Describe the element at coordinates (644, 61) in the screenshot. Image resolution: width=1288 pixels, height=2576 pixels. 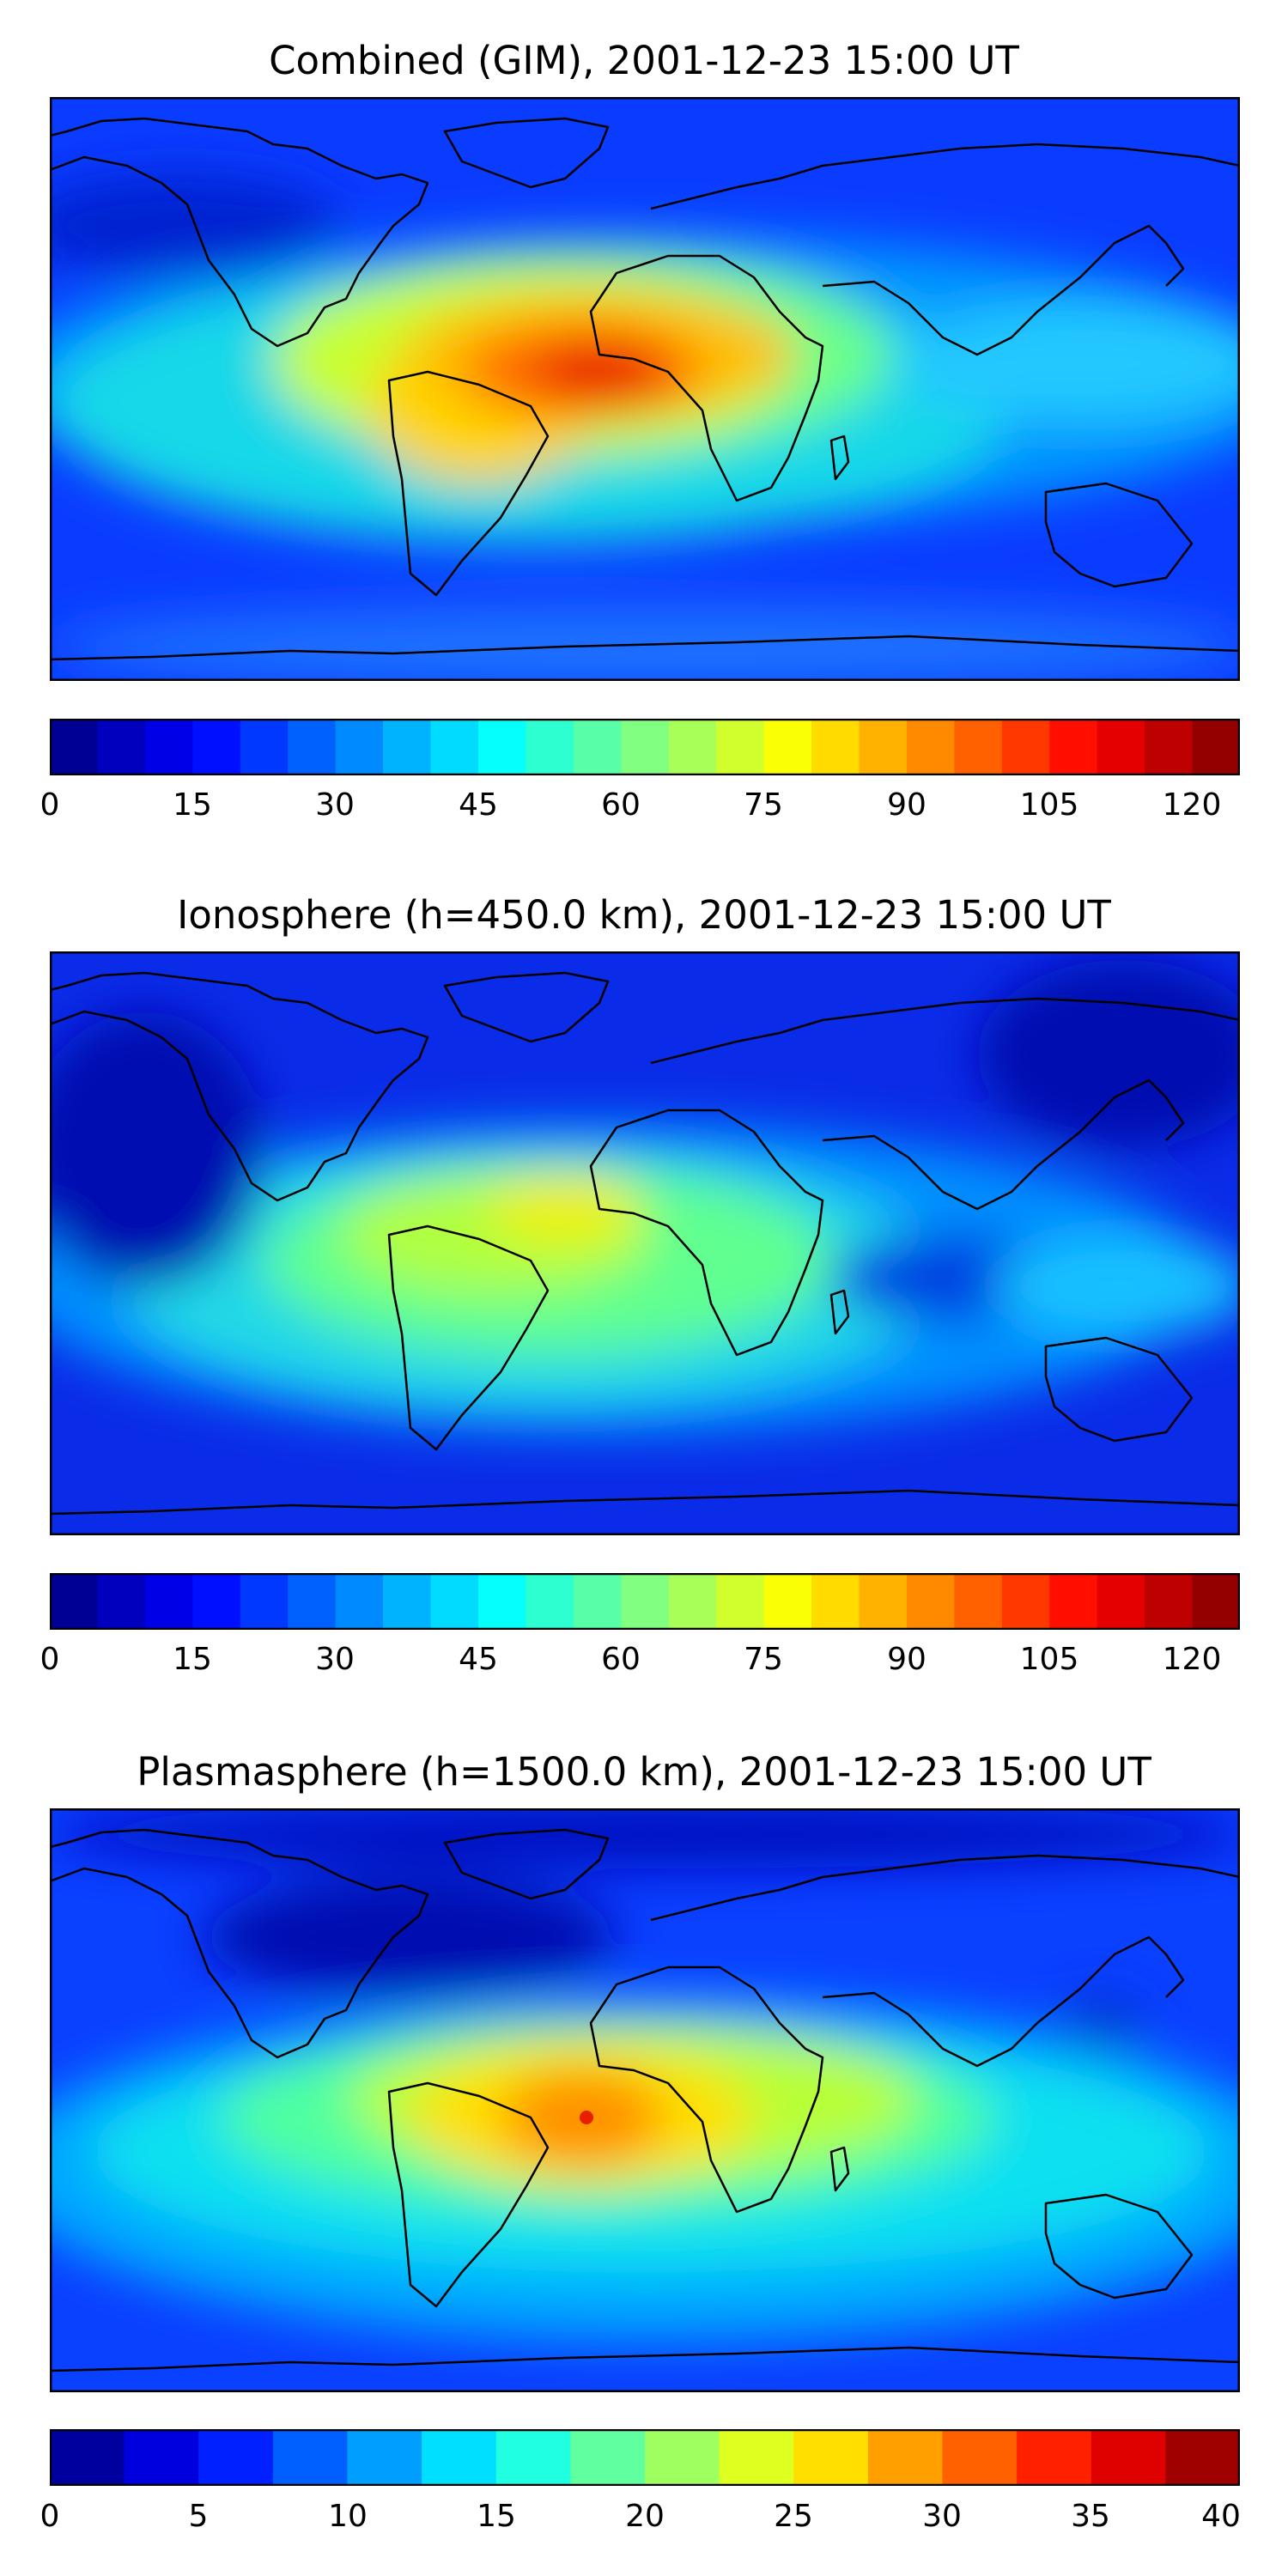
I see `panel-1-title: Combined (GIM), 2001-12-23 15:00 UT` at that location.